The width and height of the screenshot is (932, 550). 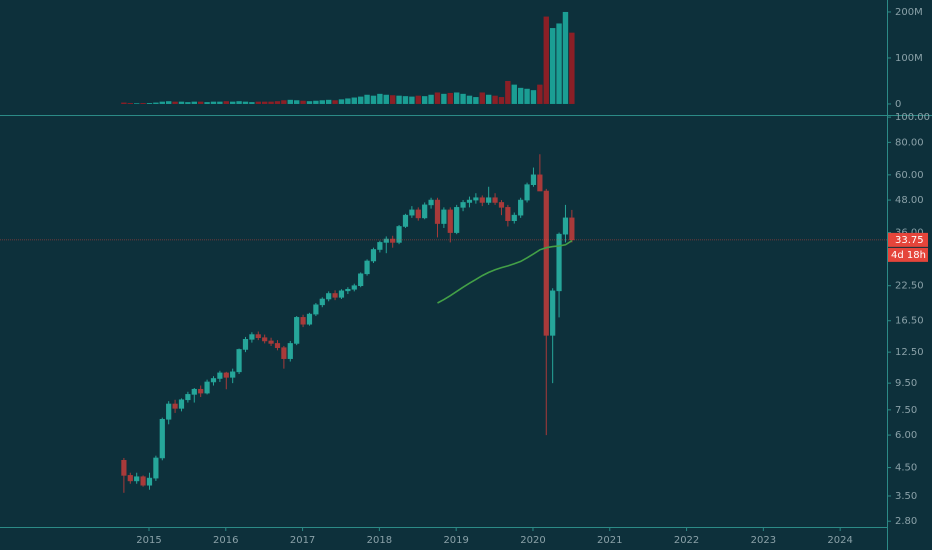 I want to click on x-tick-label: 2017, so click(x=302, y=540).